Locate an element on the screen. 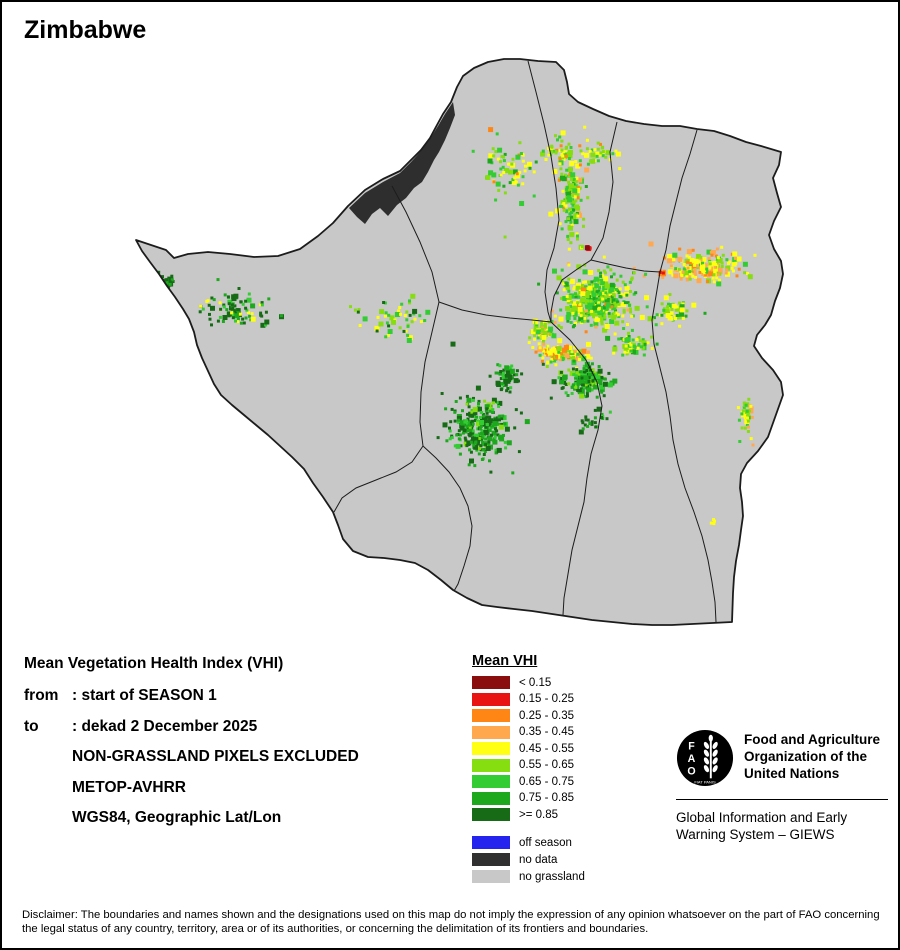  info-row-label: from is located at coordinates (41, 695).